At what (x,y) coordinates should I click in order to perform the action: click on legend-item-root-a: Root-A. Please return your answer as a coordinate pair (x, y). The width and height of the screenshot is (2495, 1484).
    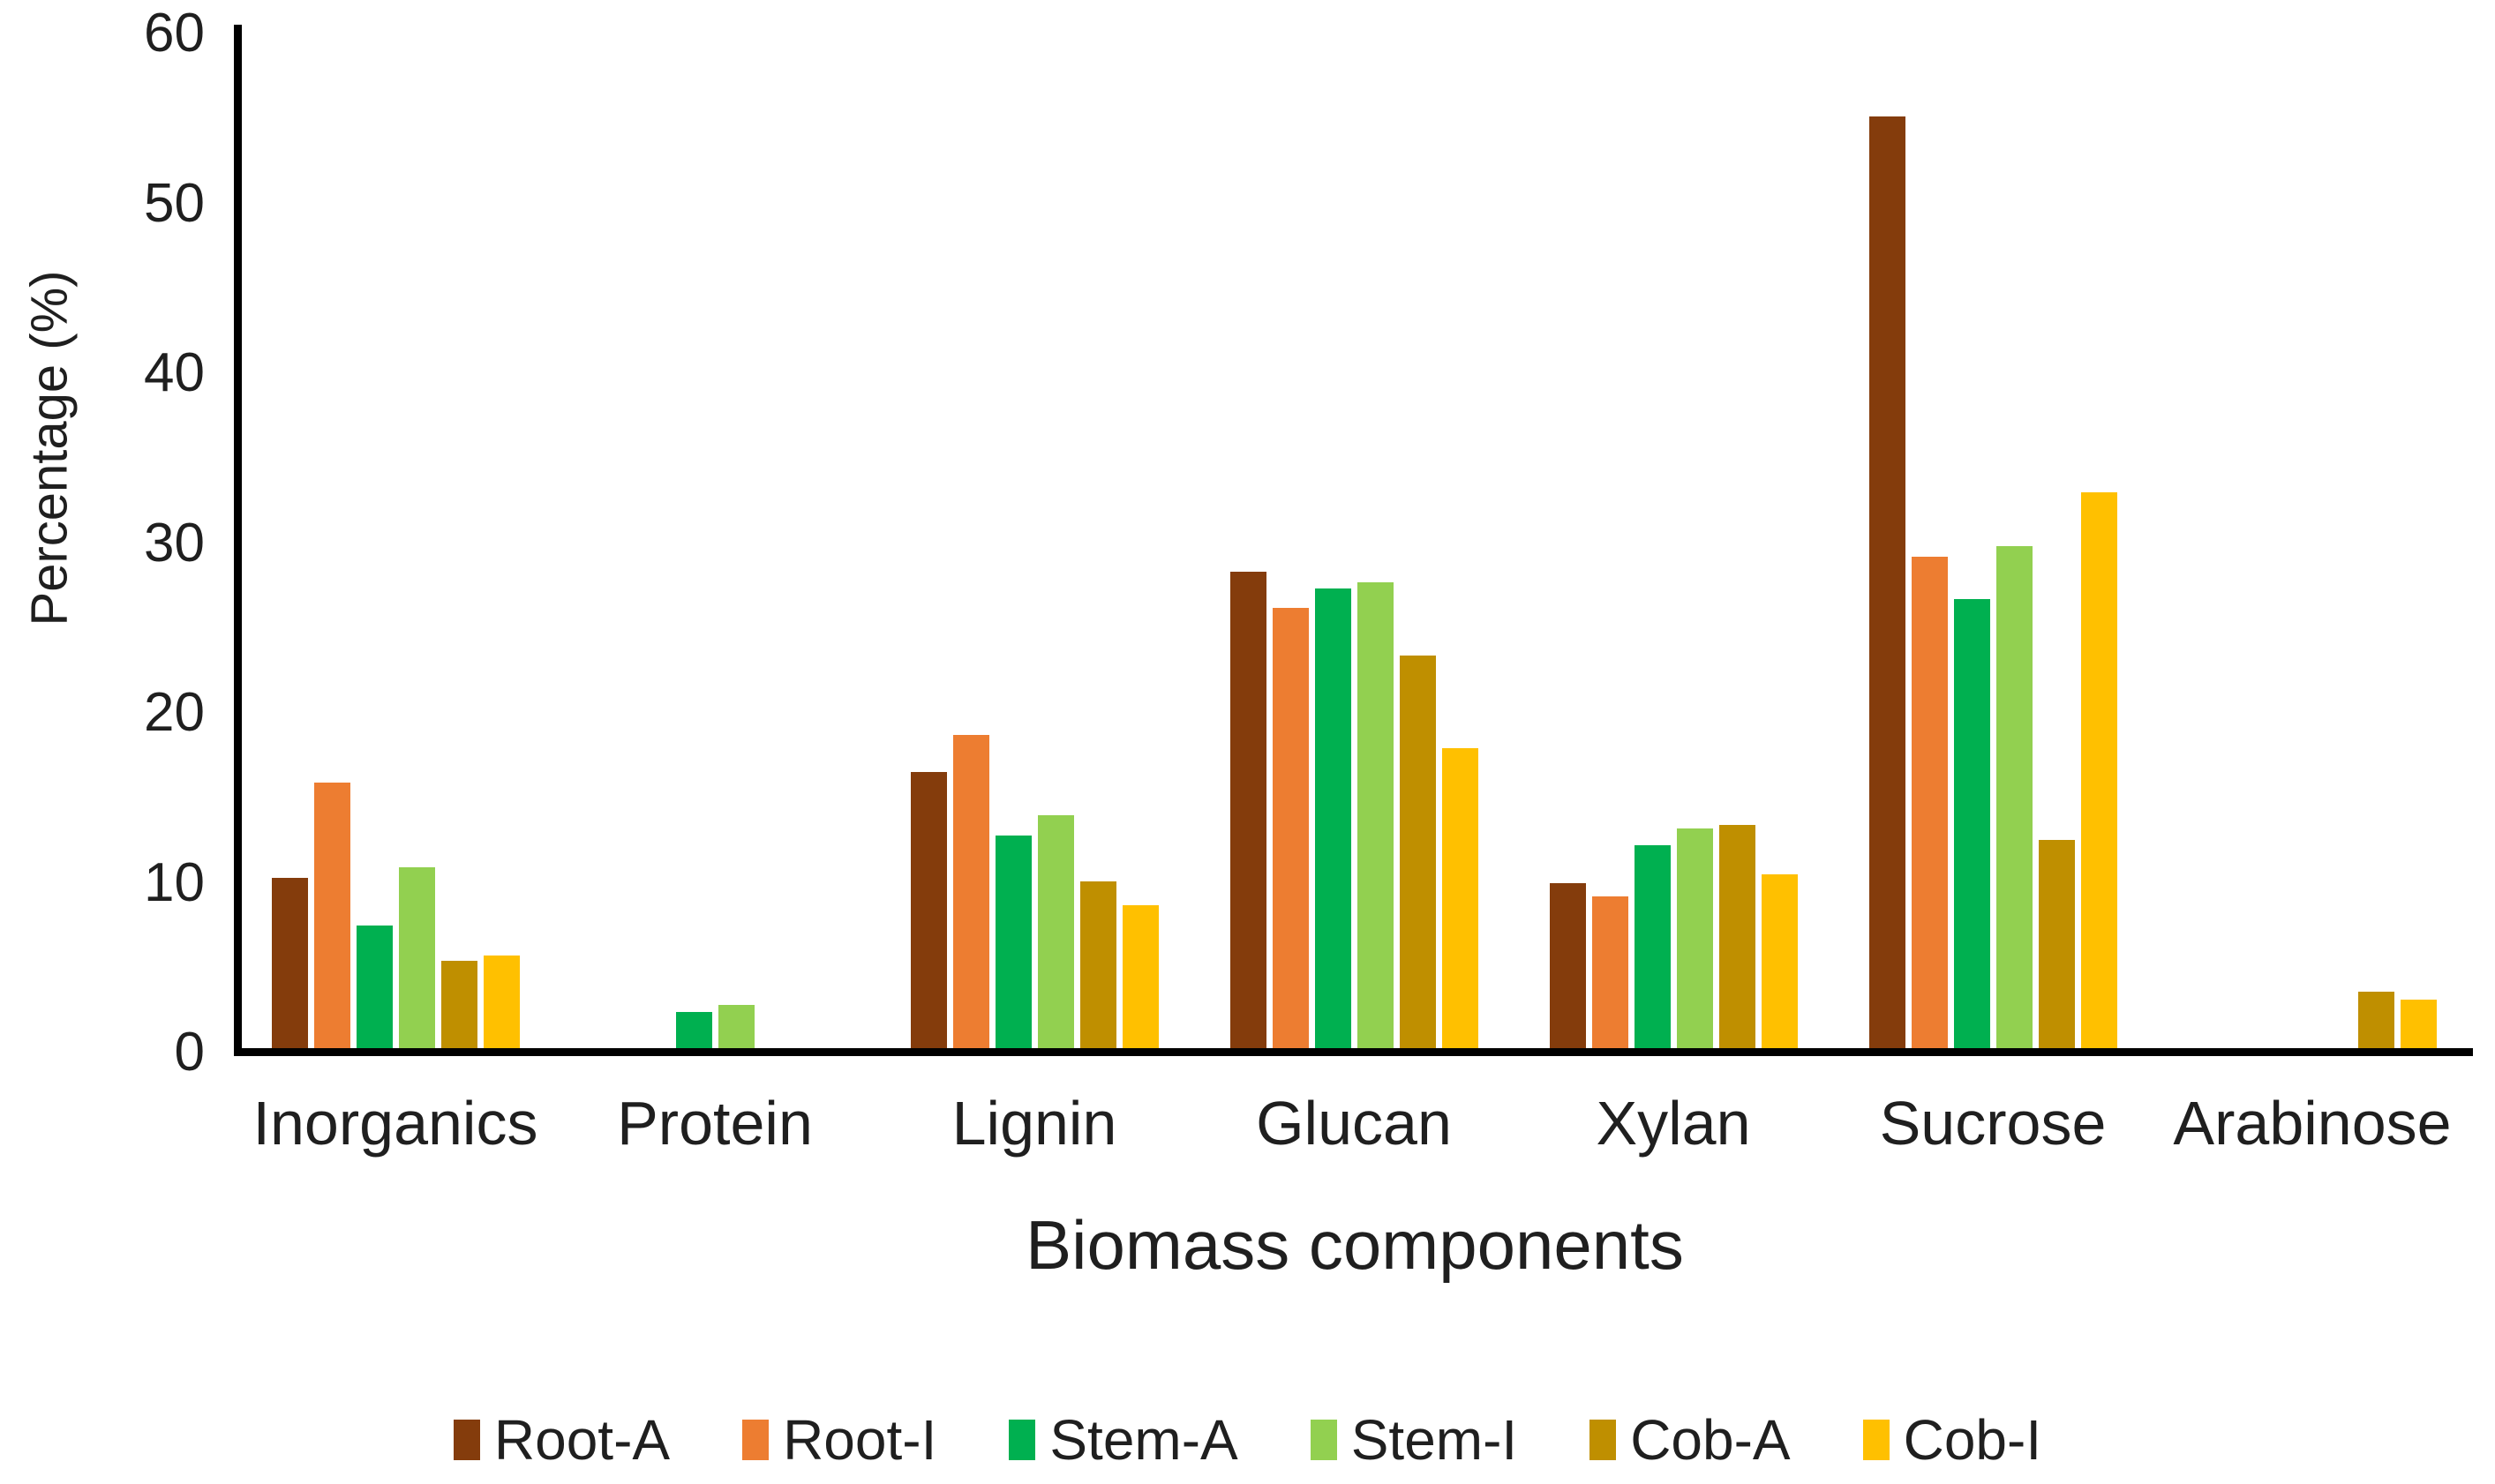
    Looking at the image, I should click on (562, 1440).